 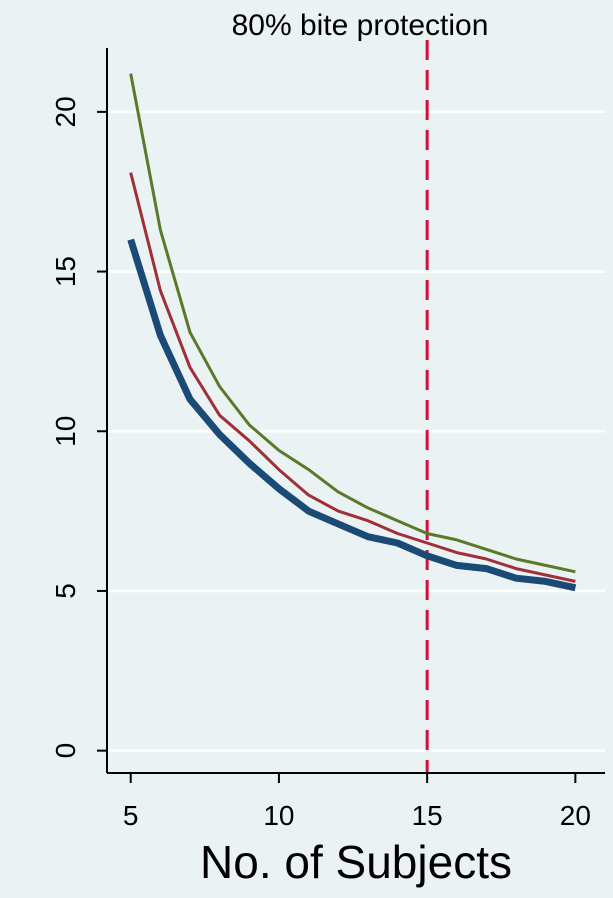 What do you see at coordinates (65, 431) in the screenshot?
I see `y-tick-label-10: 10` at bounding box center [65, 431].